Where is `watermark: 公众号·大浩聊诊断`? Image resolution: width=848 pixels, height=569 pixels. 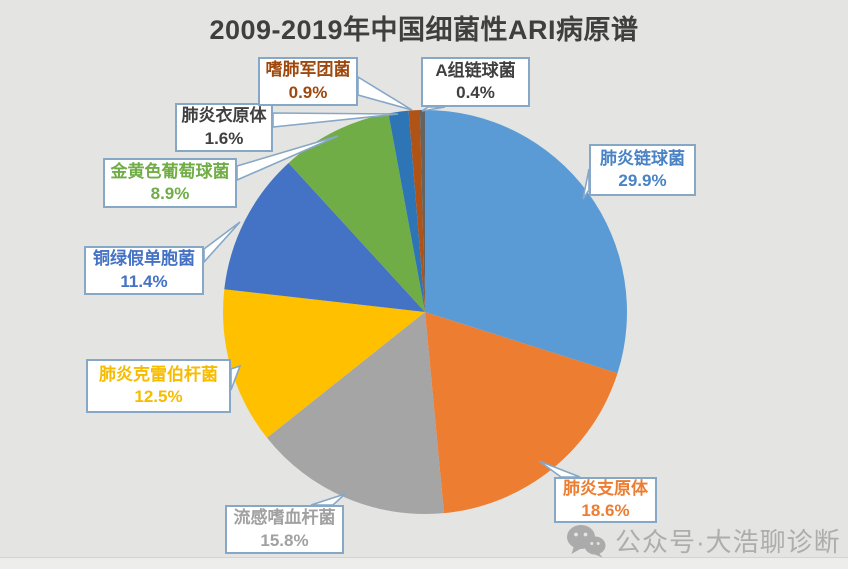
watermark: 公众号·大浩聊诊断 is located at coordinates (703, 540).